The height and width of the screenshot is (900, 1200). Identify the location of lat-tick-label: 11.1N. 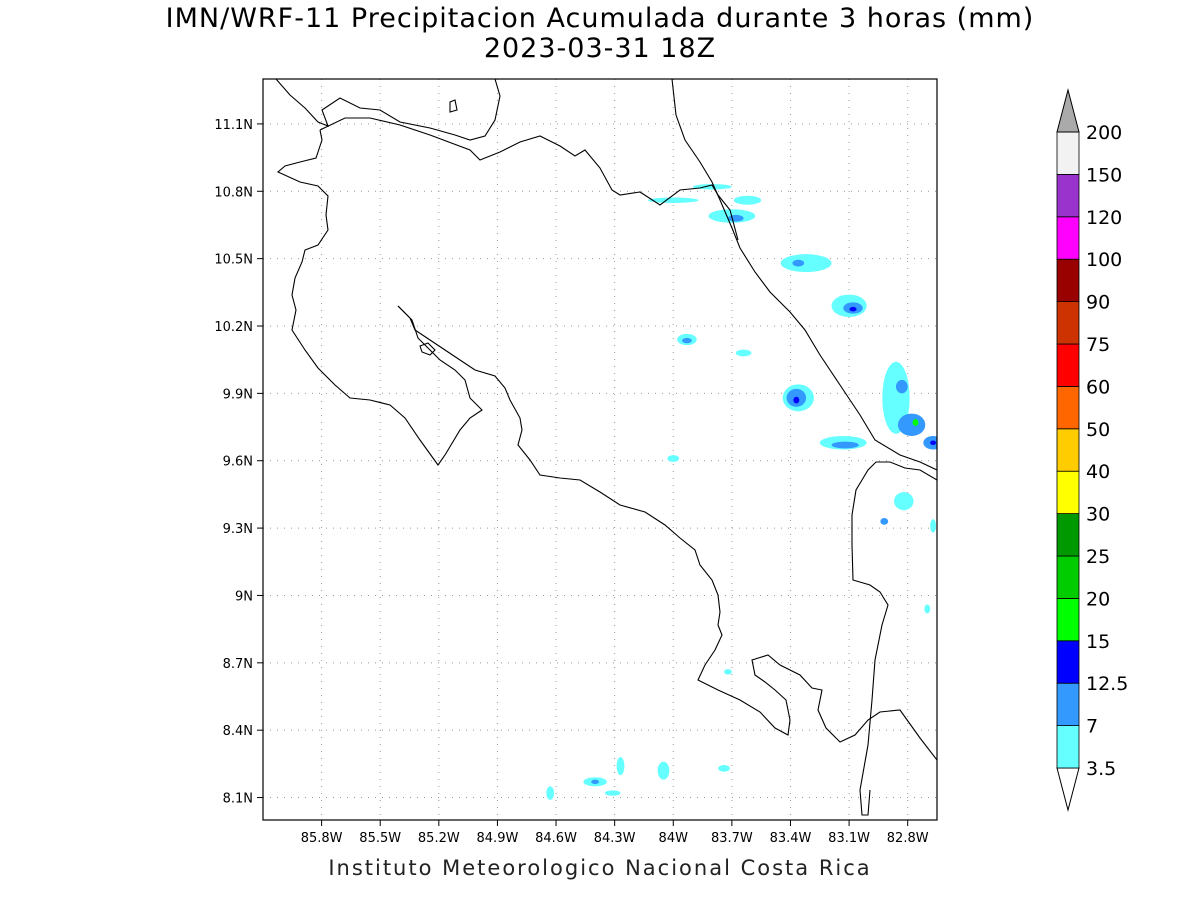
(233, 125).